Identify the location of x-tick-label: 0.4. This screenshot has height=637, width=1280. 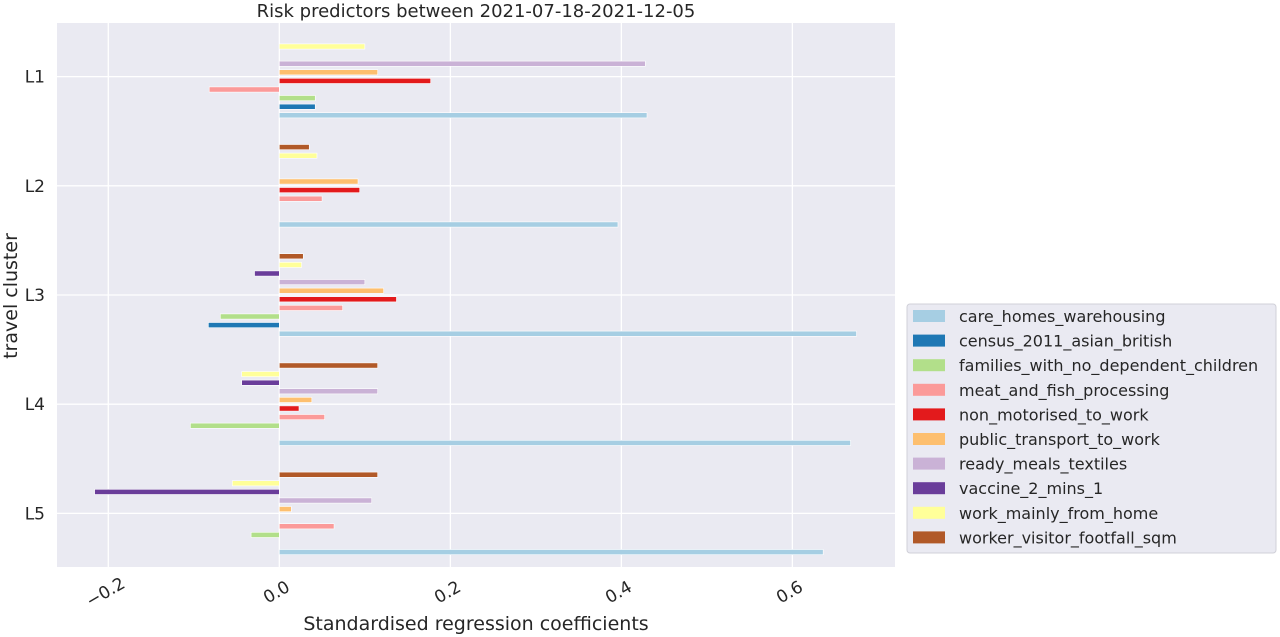
(618, 592).